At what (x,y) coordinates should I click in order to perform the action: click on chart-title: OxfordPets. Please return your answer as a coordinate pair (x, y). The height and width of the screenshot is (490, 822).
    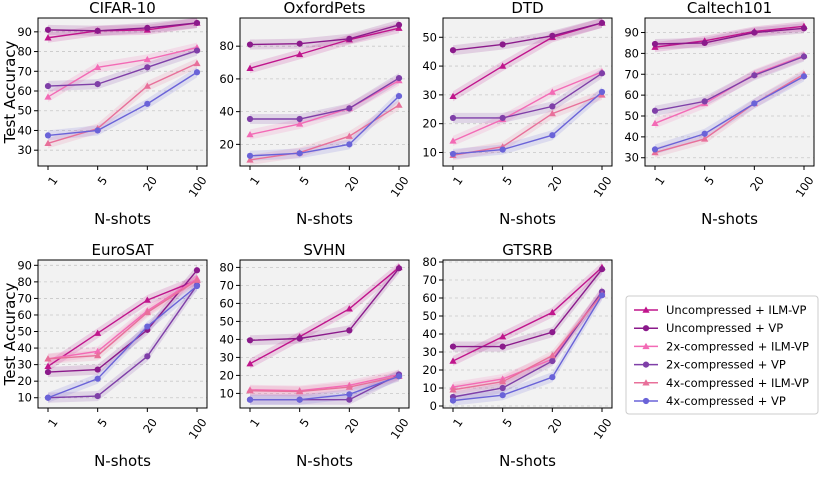
    Looking at the image, I should click on (324, 8).